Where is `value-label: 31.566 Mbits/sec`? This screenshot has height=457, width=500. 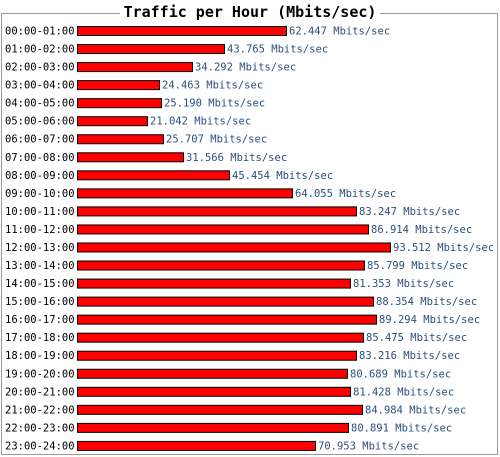
value-label: 31.566 Mbits/sec is located at coordinates (236, 158).